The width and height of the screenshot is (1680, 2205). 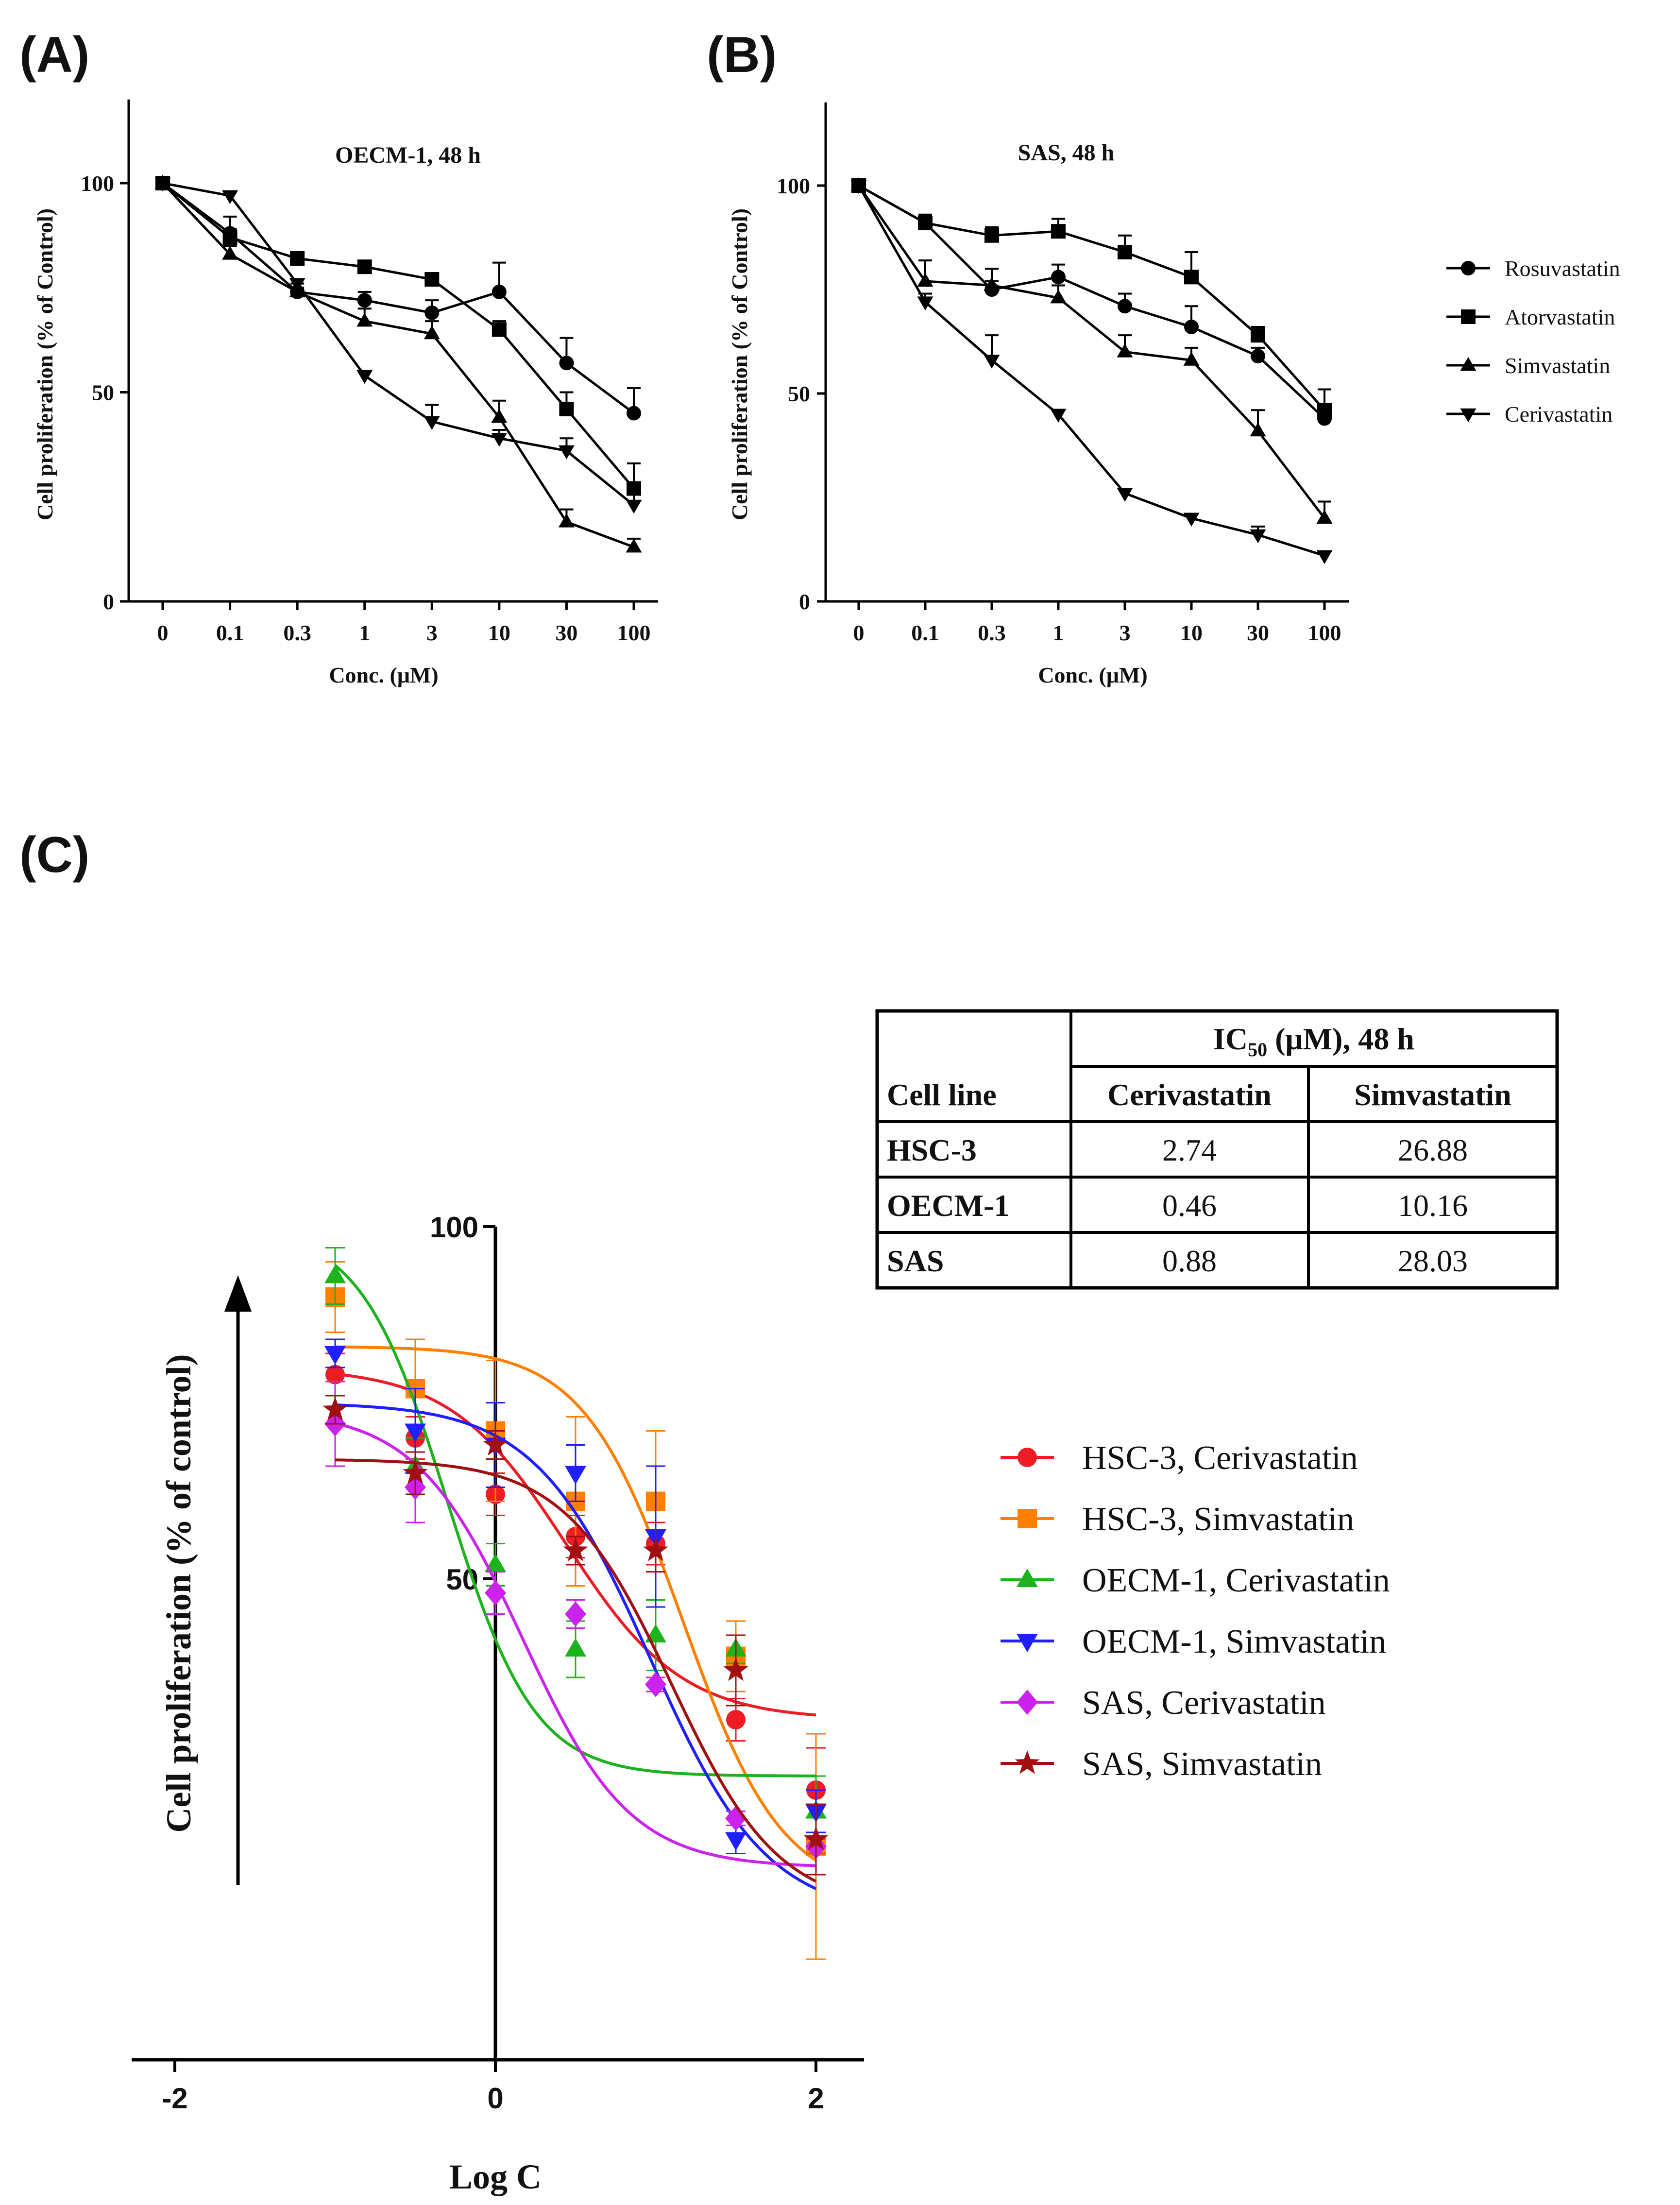 I want to click on panel-a-cerivastatin-series, so click(x=398, y=345).